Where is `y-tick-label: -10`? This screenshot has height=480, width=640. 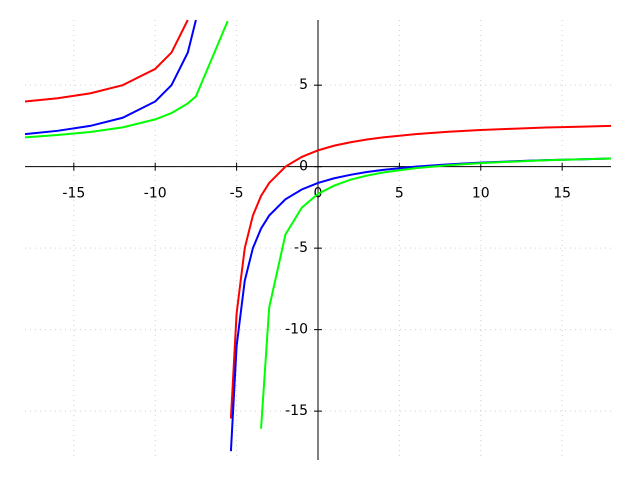 y-tick-label: -10 is located at coordinates (296, 330).